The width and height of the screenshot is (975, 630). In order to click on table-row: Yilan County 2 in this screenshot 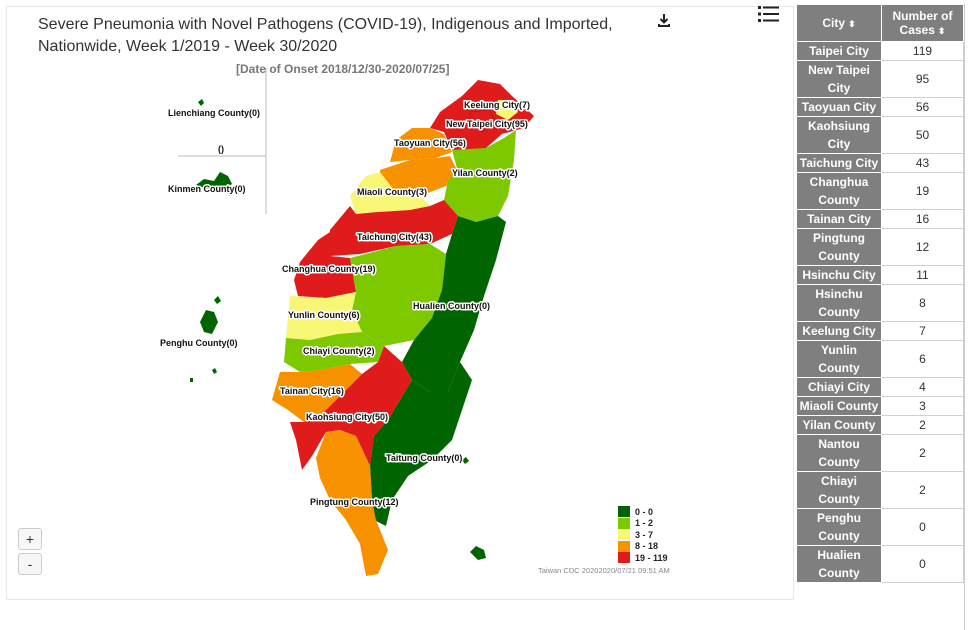, I will do `click(880, 425)`.